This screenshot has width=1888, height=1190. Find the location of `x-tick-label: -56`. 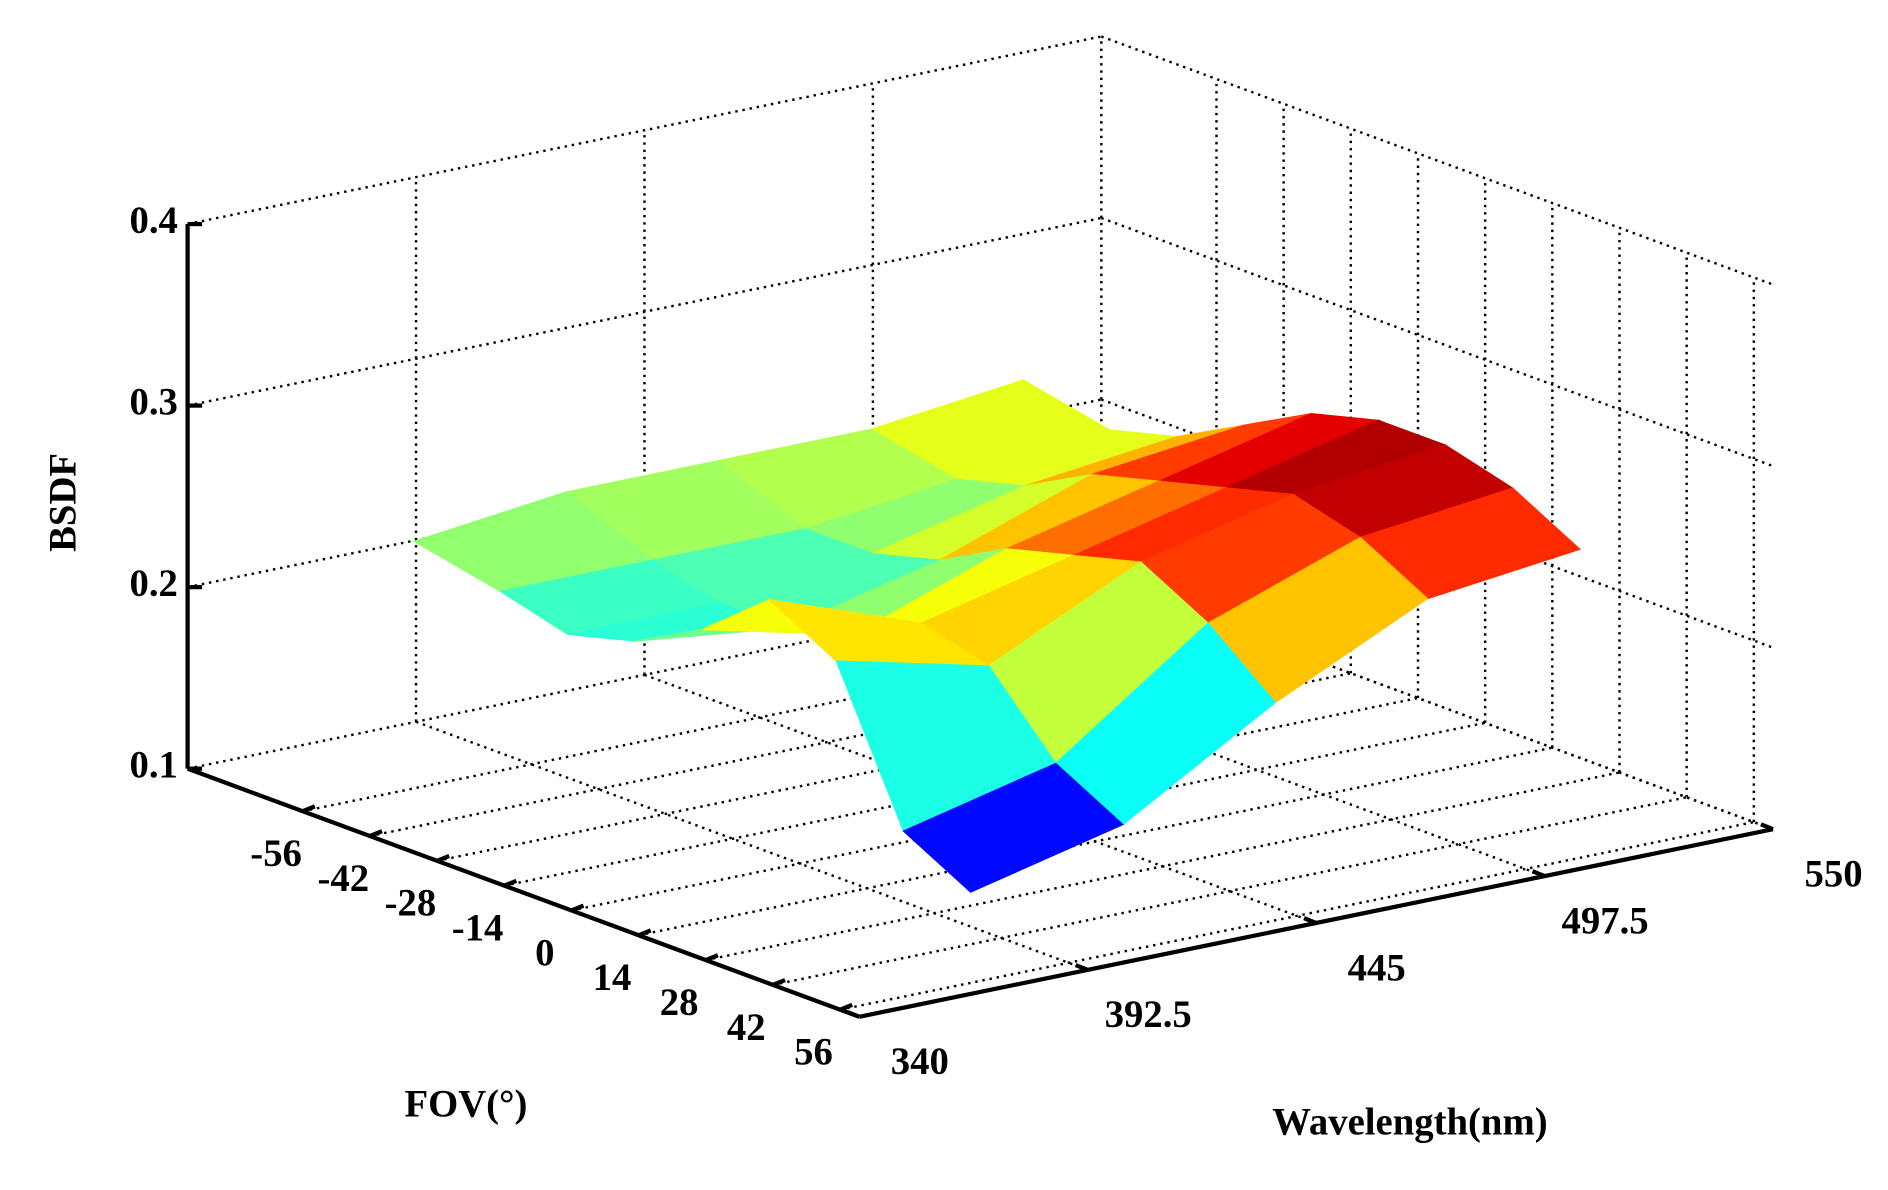

x-tick-label: -56 is located at coordinates (276, 853).